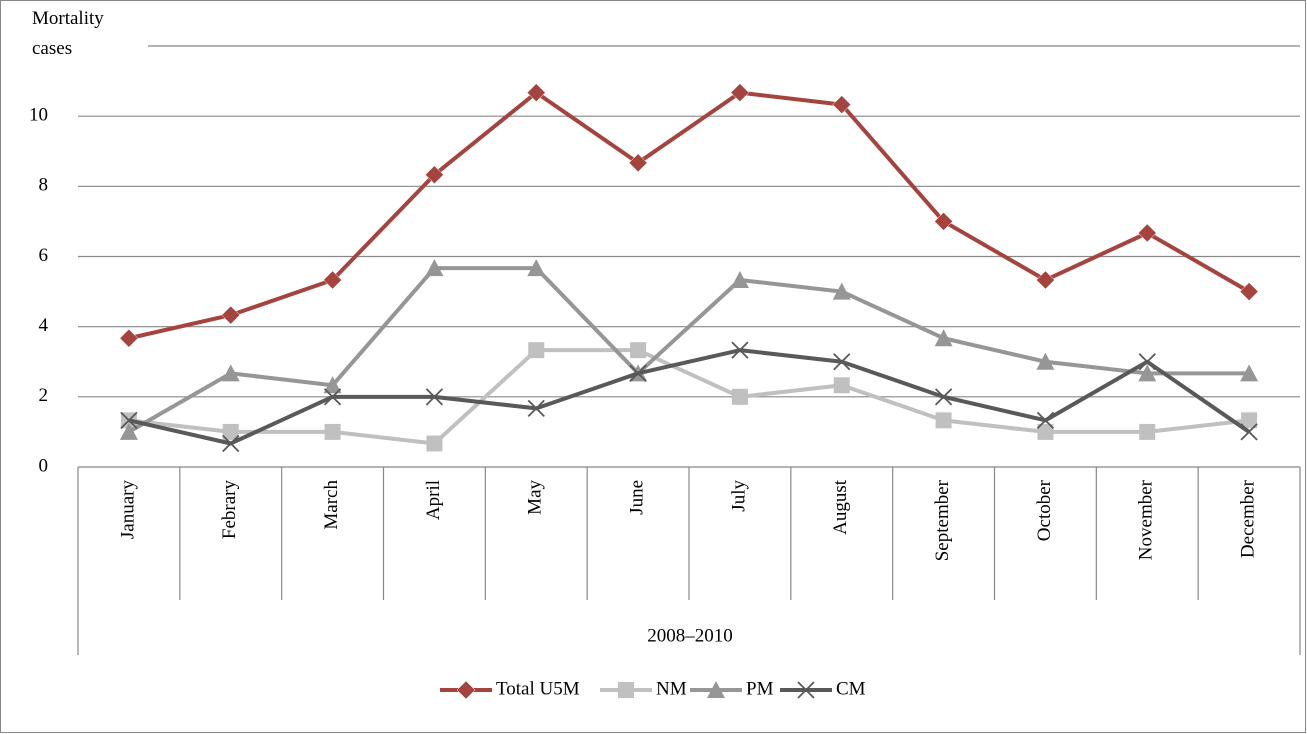 This screenshot has height=734, width=1307. I want to click on x-tick-label: October, so click(1044, 510).